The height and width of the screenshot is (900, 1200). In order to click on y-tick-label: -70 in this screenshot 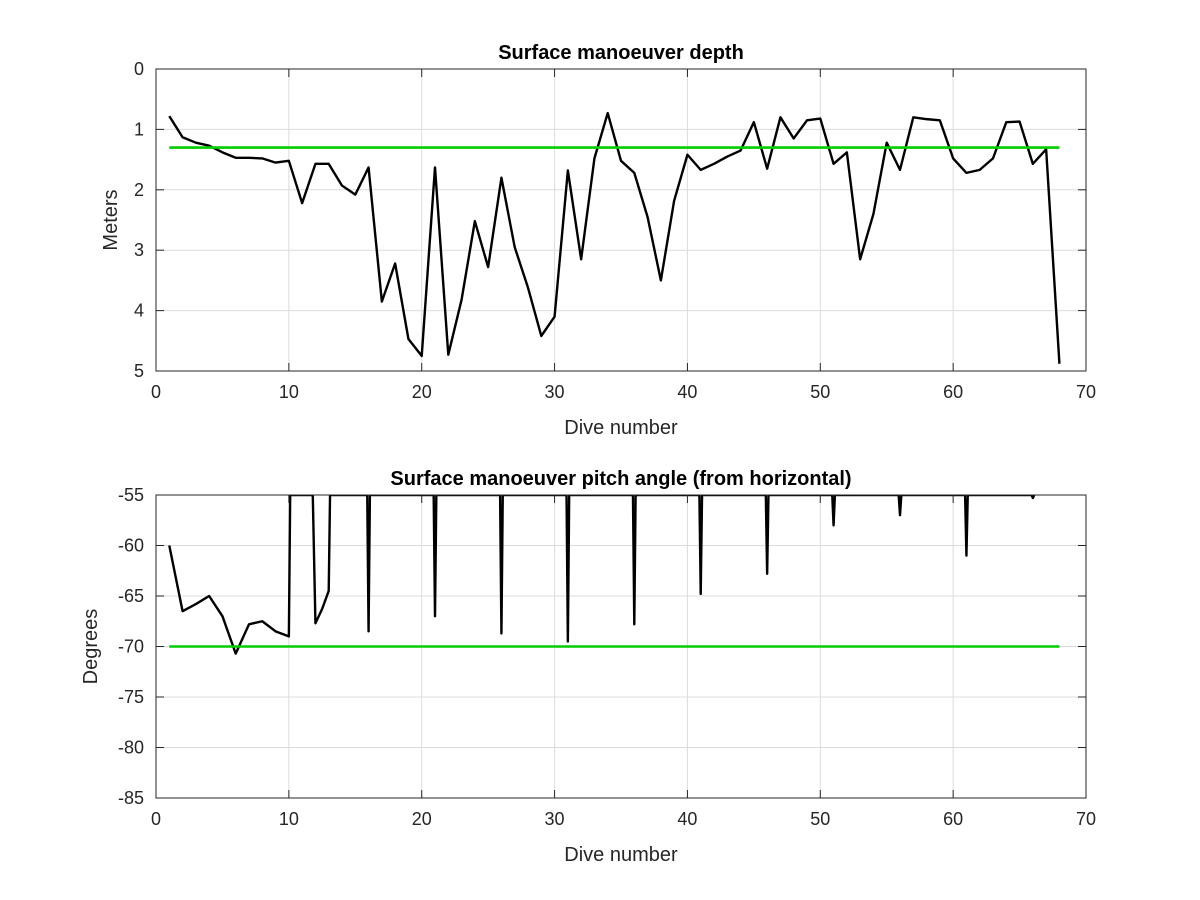, I will do `click(131, 647)`.